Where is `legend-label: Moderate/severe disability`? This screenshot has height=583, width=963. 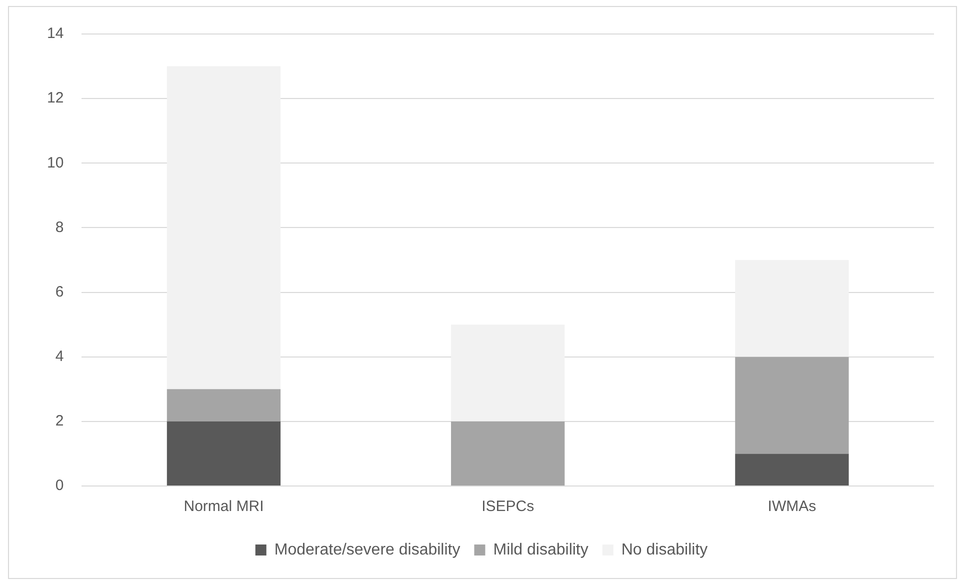
legend-label: Moderate/severe disability is located at coordinates (367, 549).